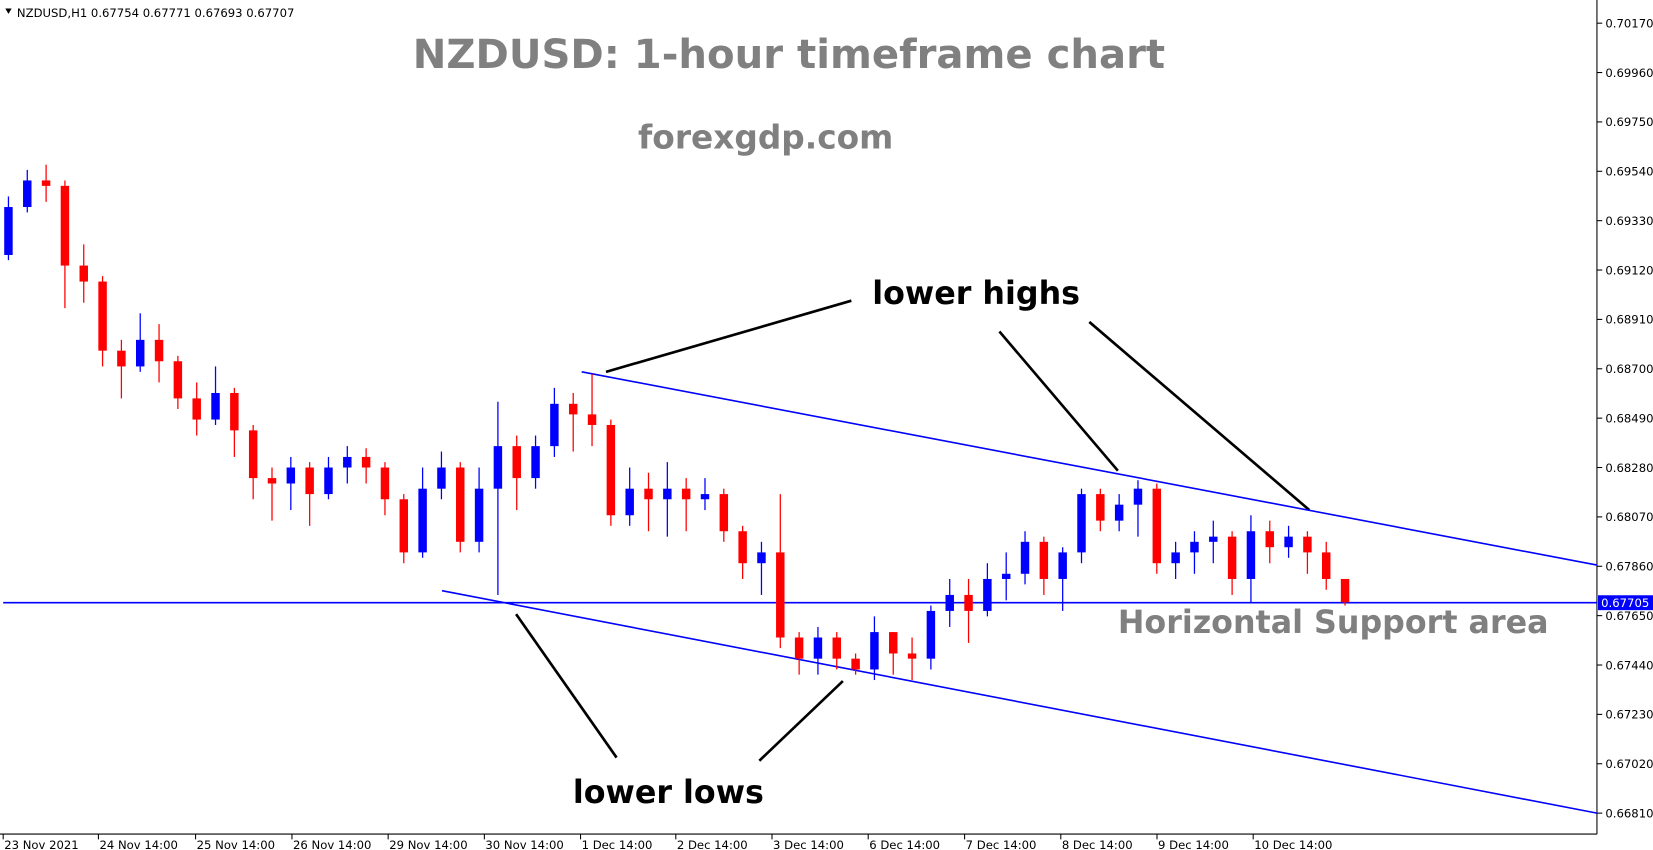 Image resolution: width=1653 pixels, height=850 pixels. Describe the element at coordinates (41, 844) in the screenshot. I see `x-tick-label: 23 Nov 2021` at that location.